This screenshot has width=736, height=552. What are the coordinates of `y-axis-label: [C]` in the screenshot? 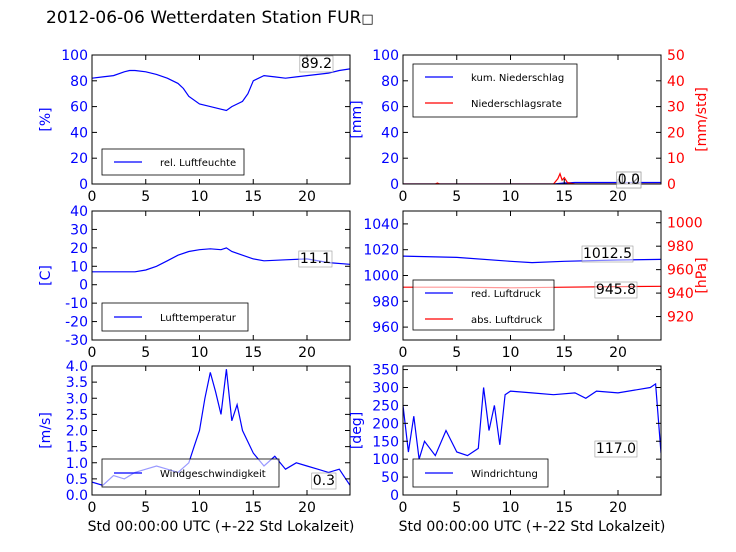 It's located at (46, 275).